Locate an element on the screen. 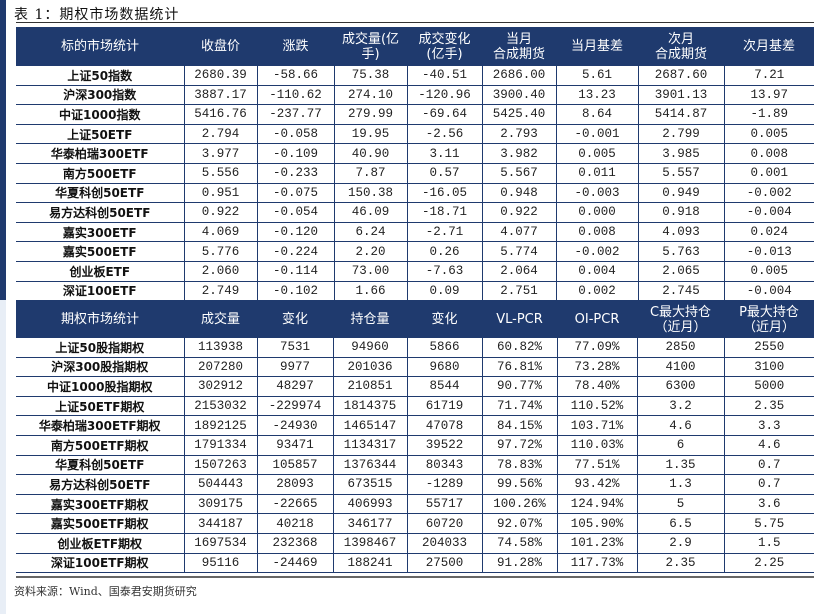  table-cell: 0.57 is located at coordinates (444, 173).